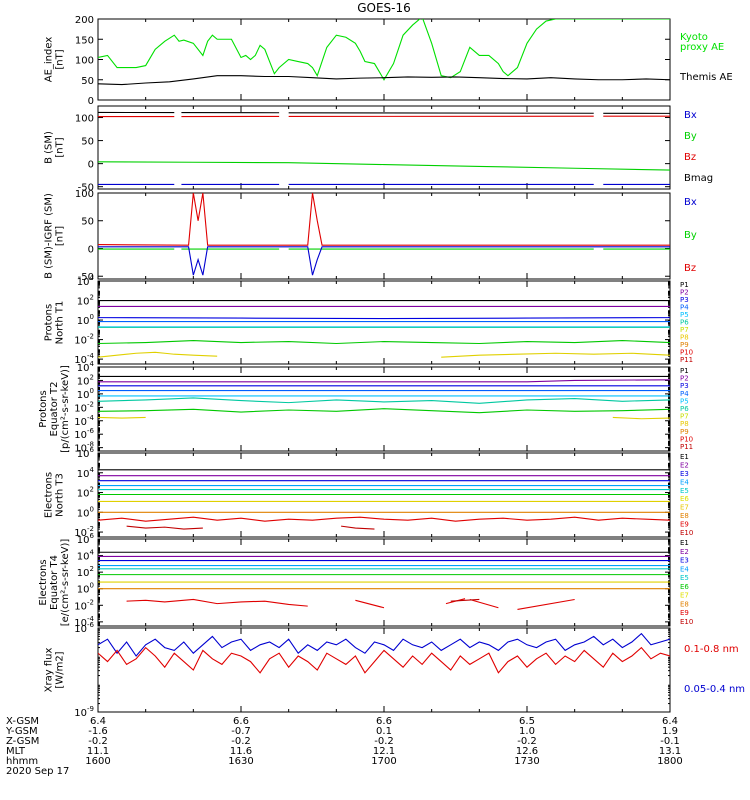 The width and height of the screenshot is (750, 800). I want to click on time-axis-value: 0.1, so click(384, 731).